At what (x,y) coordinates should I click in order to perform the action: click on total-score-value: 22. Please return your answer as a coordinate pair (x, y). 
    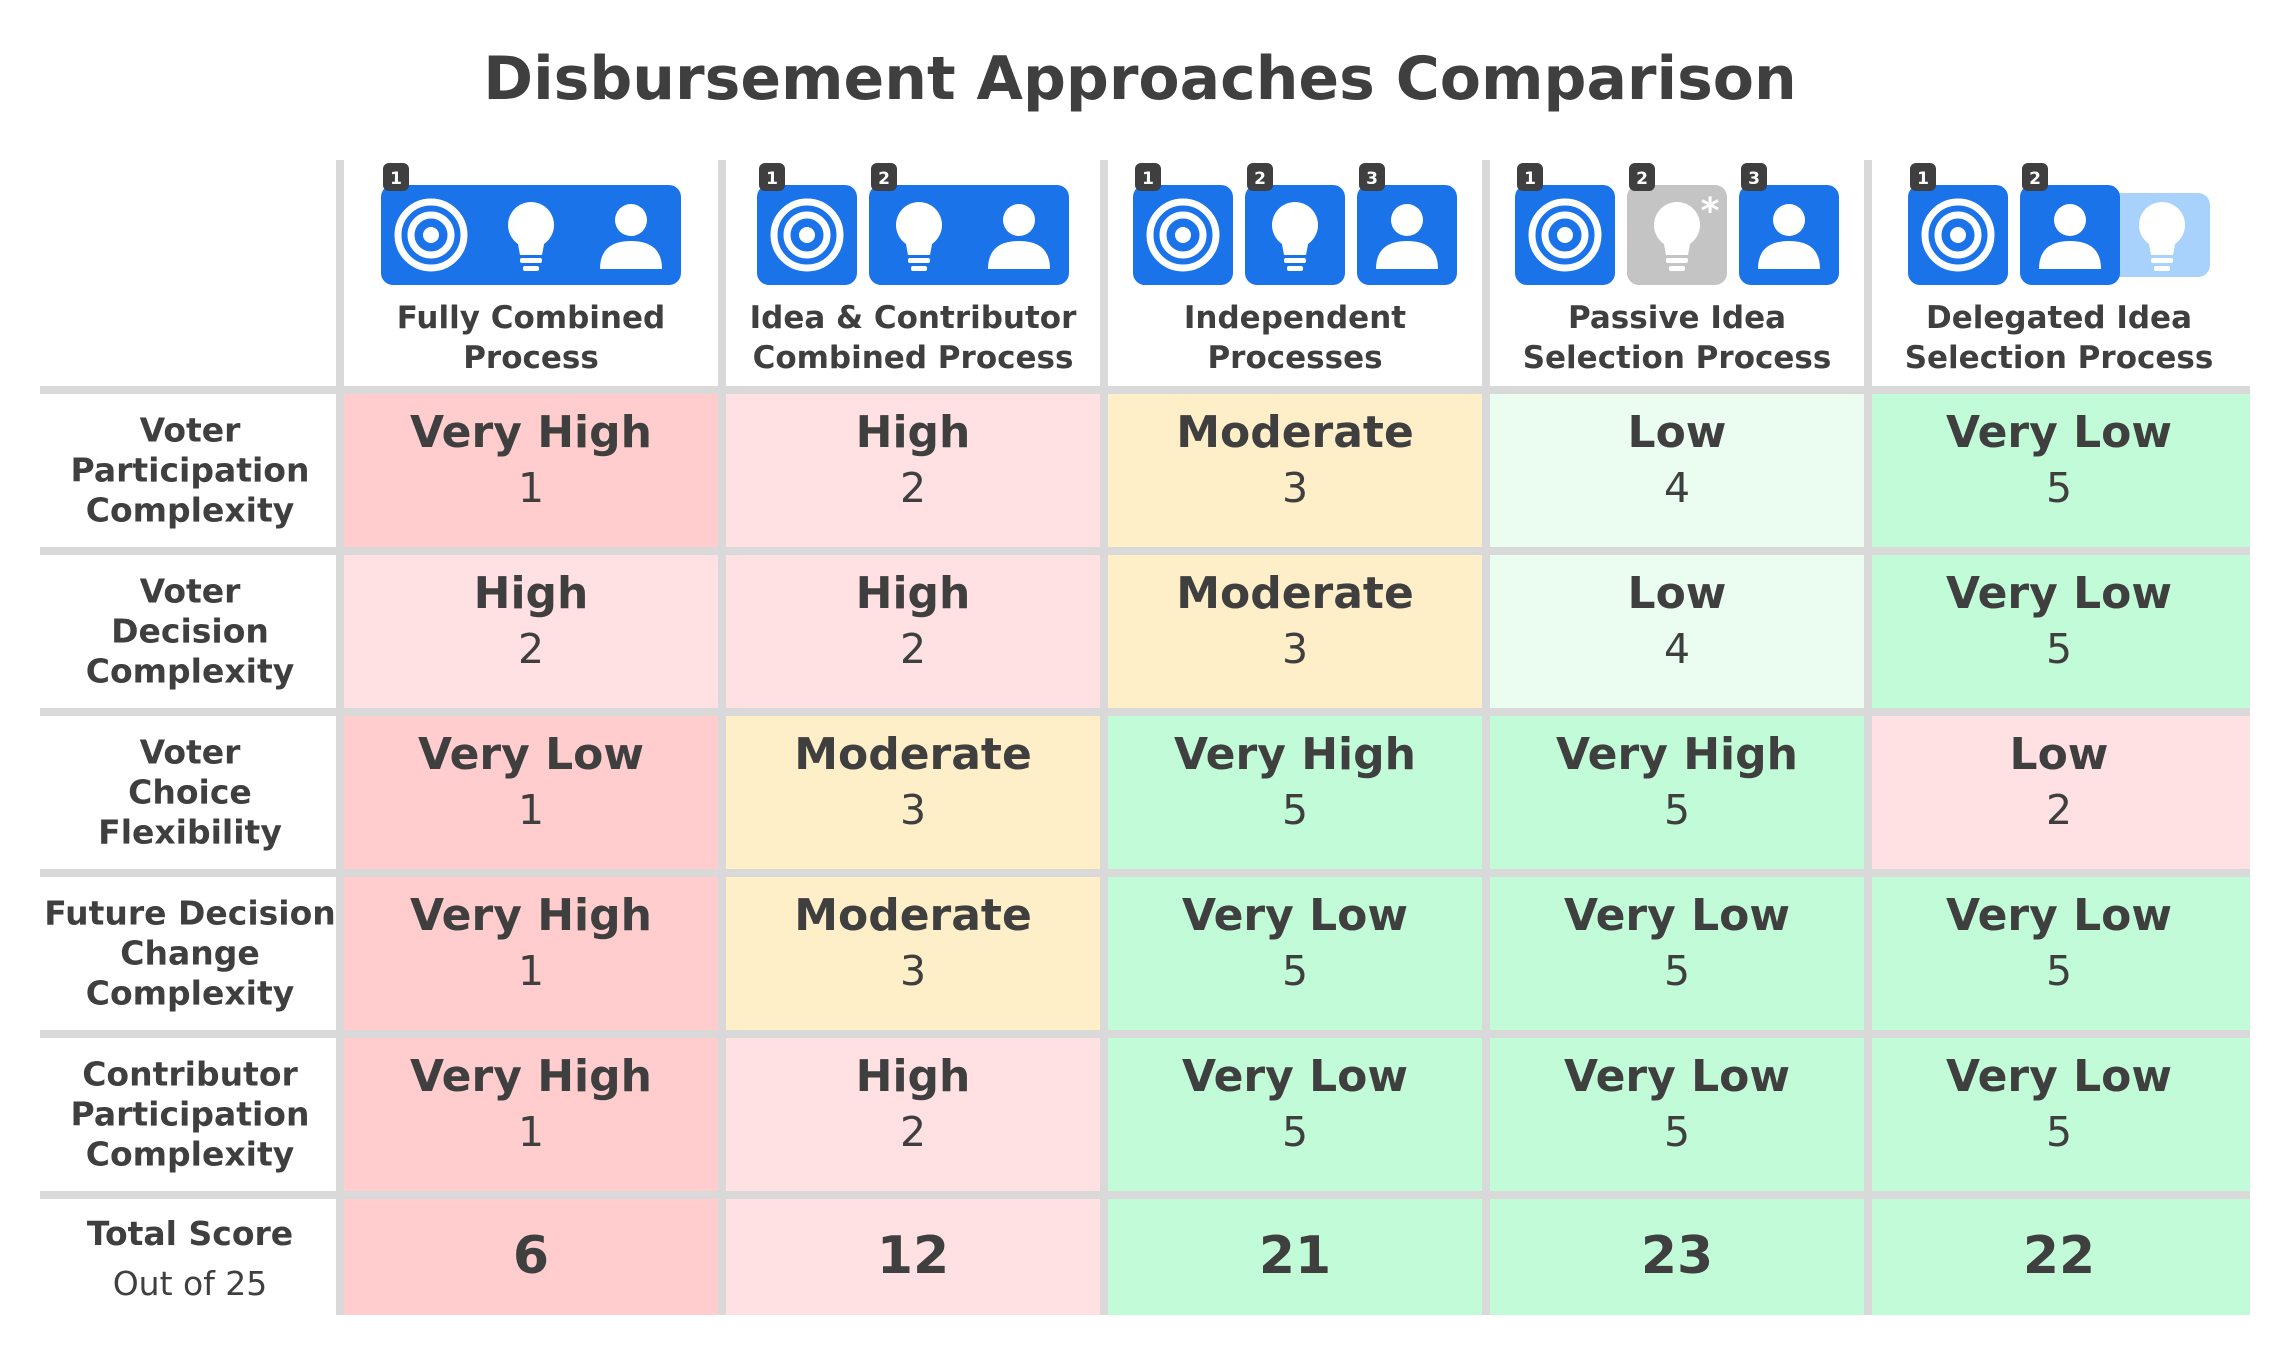
    Looking at the image, I should click on (2059, 1256).